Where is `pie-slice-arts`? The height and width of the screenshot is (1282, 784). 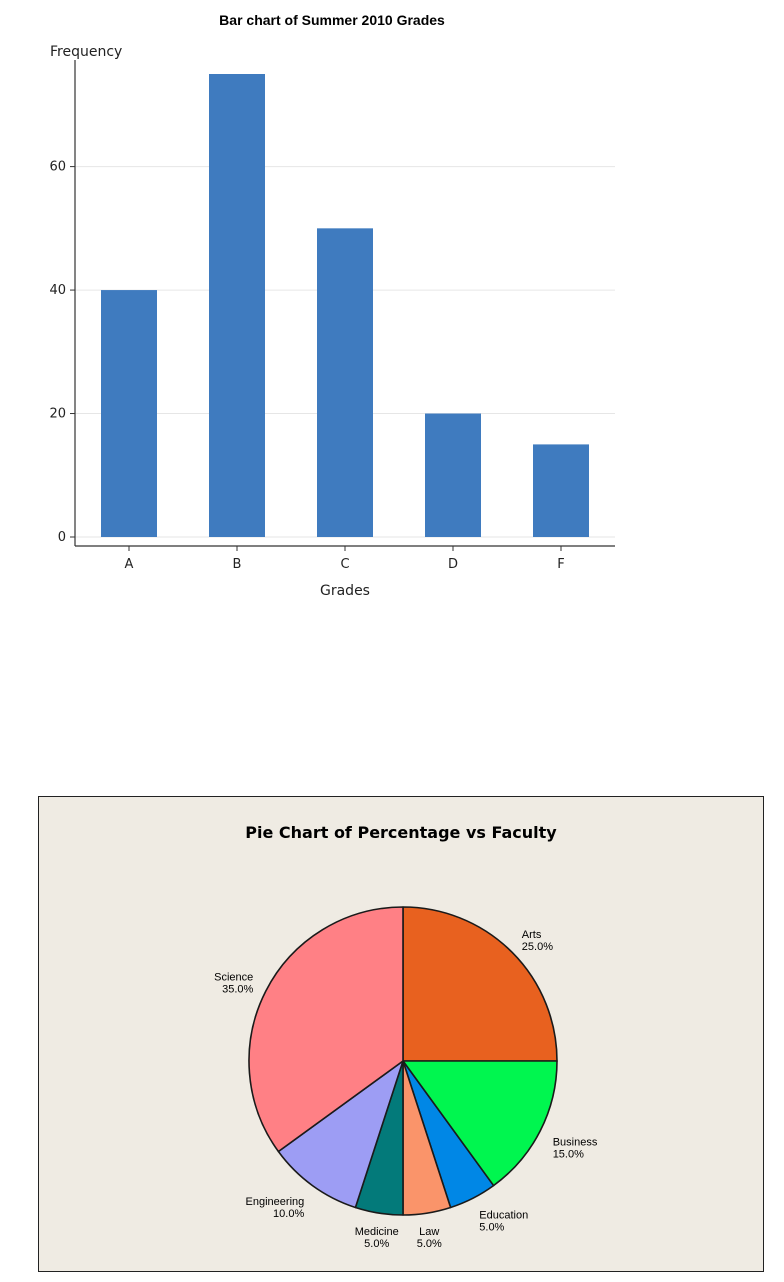 pie-slice-arts is located at coordinates (480, 984).